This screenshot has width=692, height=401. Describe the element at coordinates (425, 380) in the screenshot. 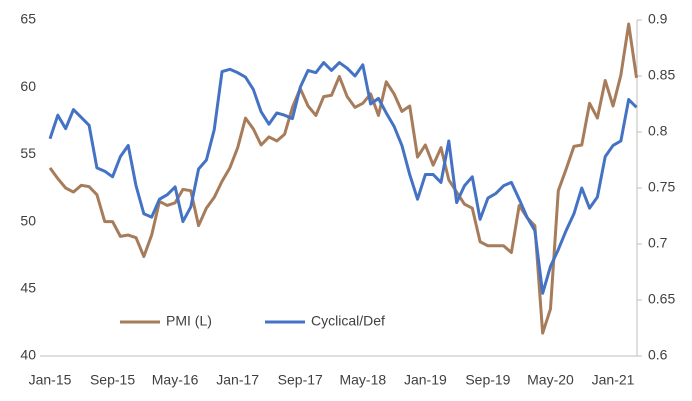

I see `x-tick-label: Jan-19` at that location.